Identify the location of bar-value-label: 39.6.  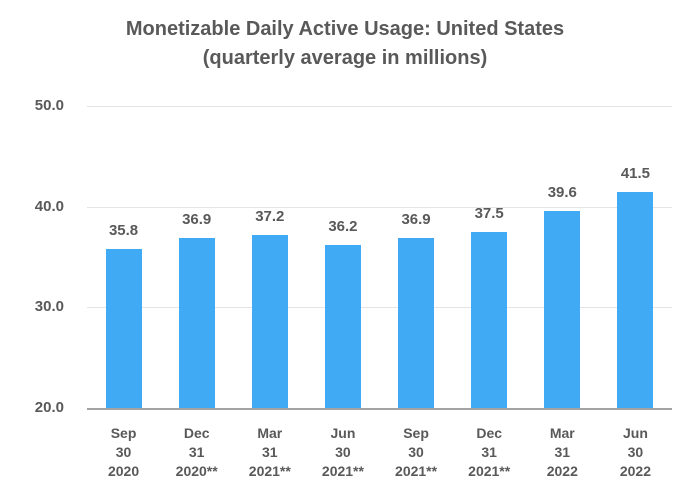
(562, 192).